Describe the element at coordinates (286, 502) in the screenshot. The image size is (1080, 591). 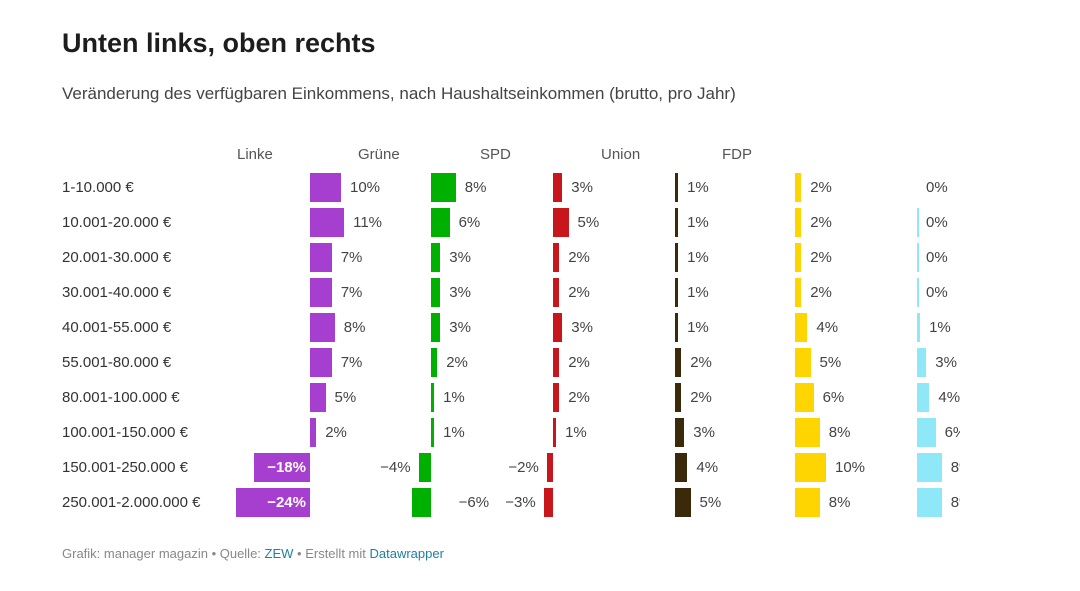
I see `data-label: −24%` at that location.